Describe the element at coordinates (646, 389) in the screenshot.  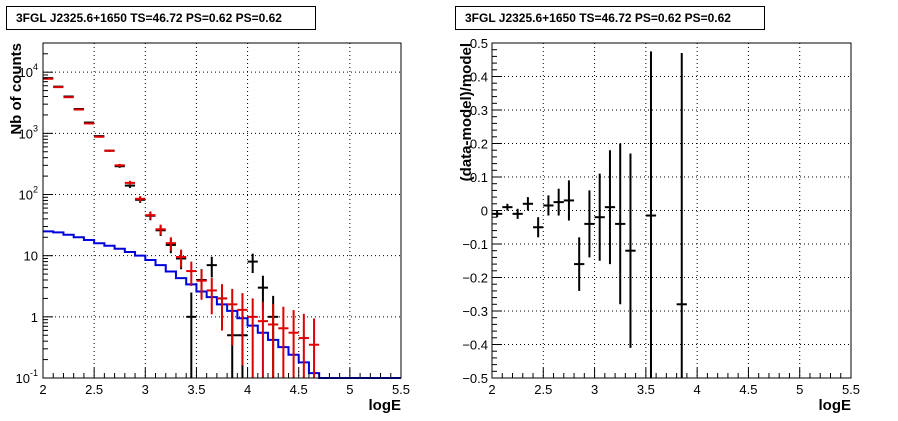
I see `right-x-tick-label: 3.5` at that location.